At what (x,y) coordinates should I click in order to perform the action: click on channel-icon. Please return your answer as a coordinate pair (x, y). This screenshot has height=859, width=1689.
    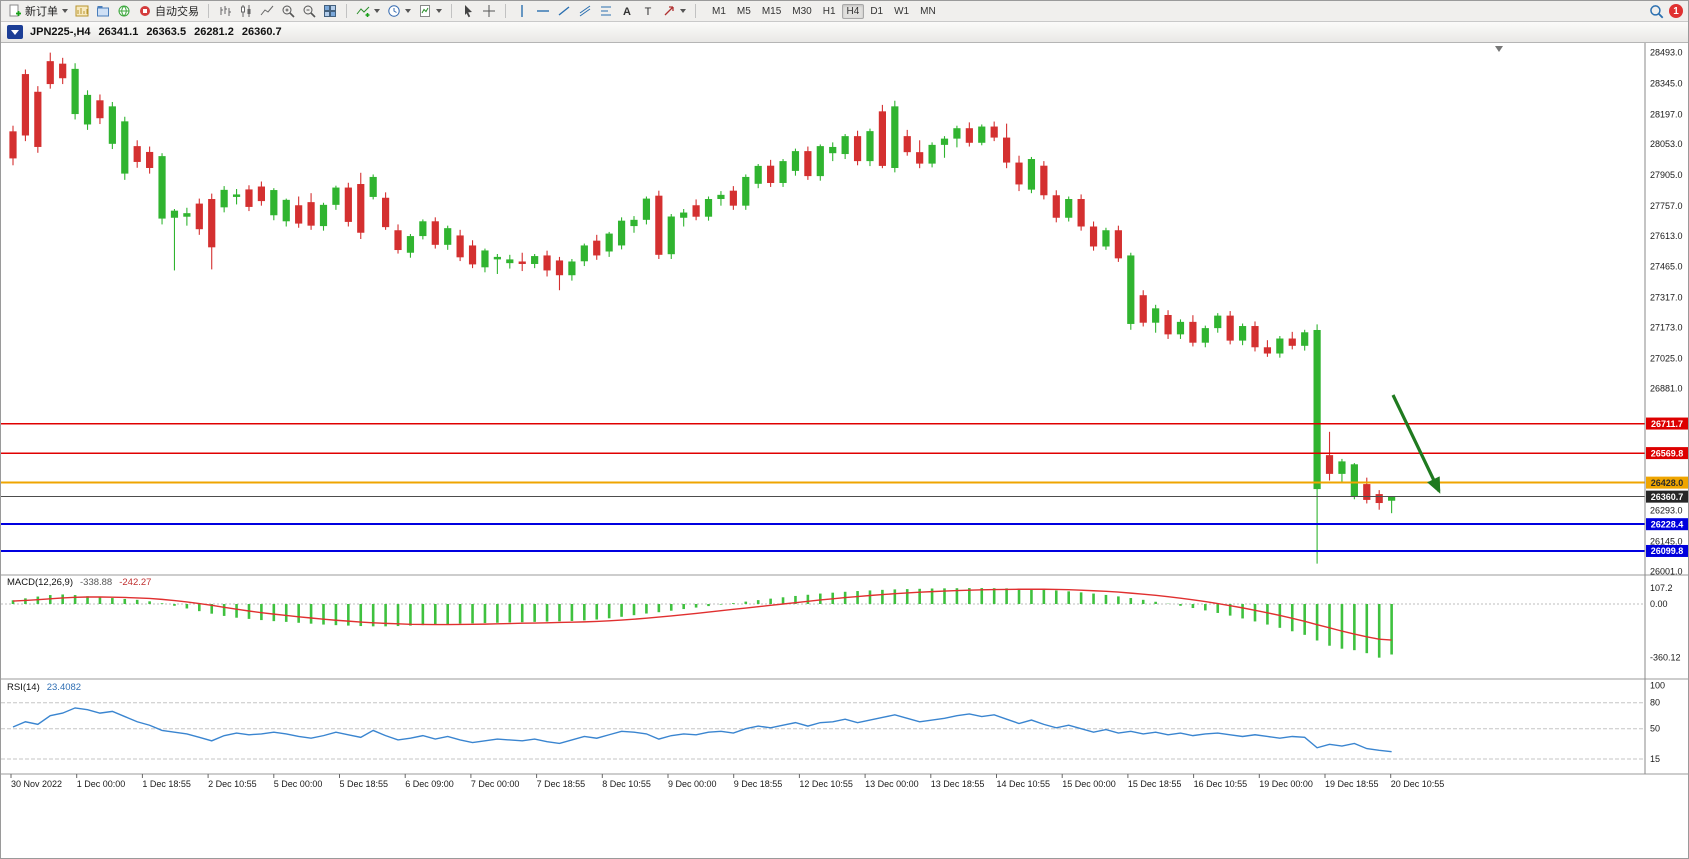
    Looking at the image, I should click on (585, 11).